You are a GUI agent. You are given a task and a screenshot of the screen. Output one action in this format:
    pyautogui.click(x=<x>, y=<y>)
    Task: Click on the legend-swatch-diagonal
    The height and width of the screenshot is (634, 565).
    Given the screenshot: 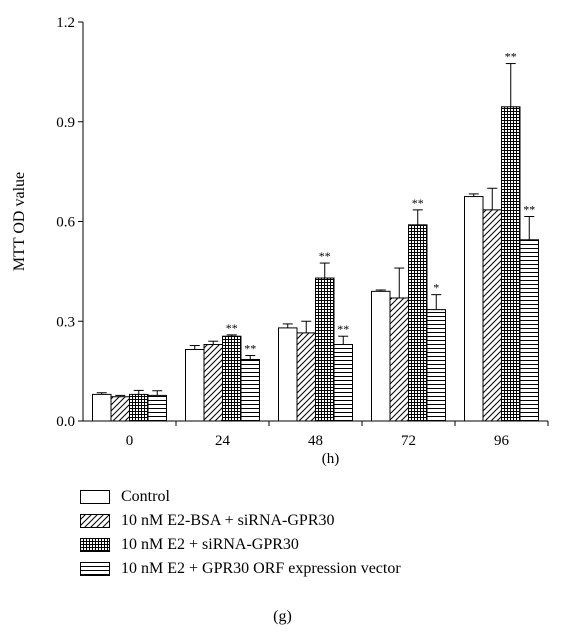 What is the action you would take?
    pyautogui.click(x=95, y=521)
    